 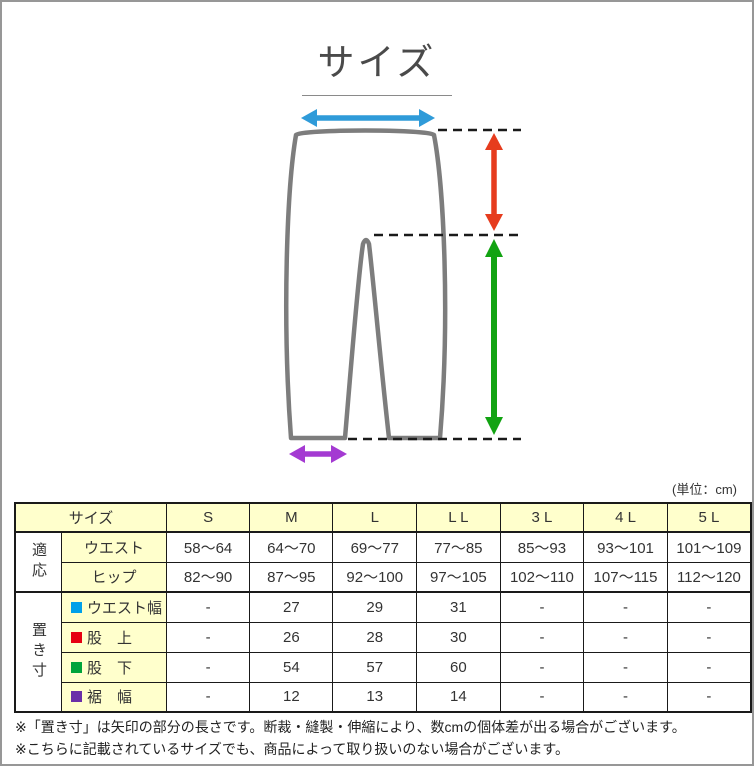 I want to click on inseam-value-3l: -, so click(x=542, y=667).